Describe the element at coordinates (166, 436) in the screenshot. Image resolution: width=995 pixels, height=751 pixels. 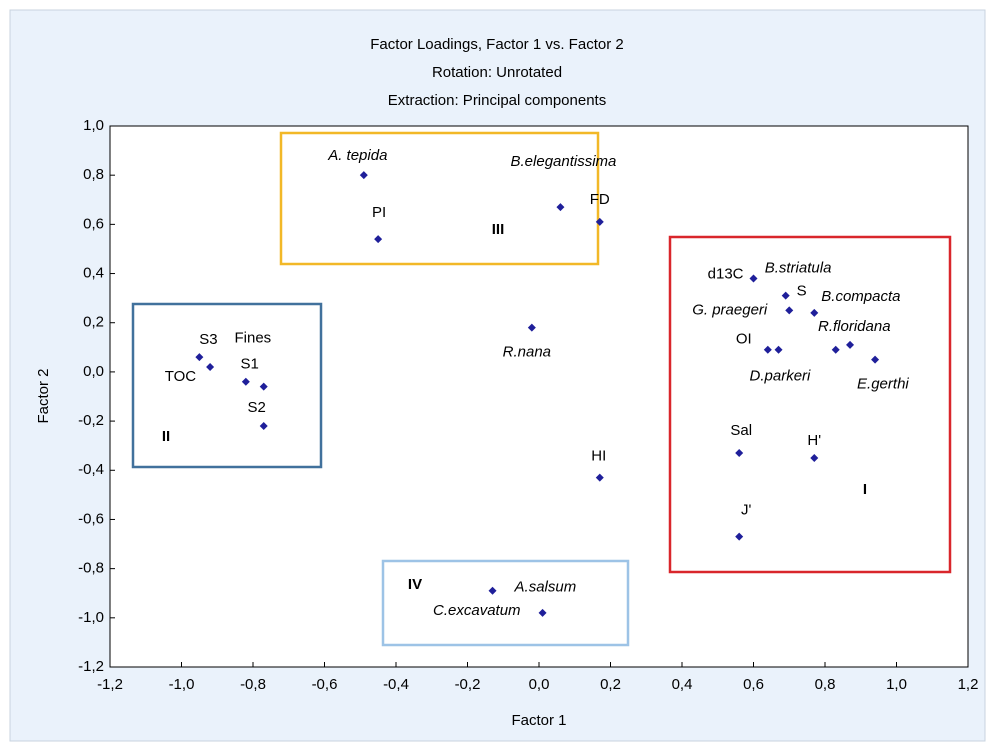
I see `region-label: II` at that location.